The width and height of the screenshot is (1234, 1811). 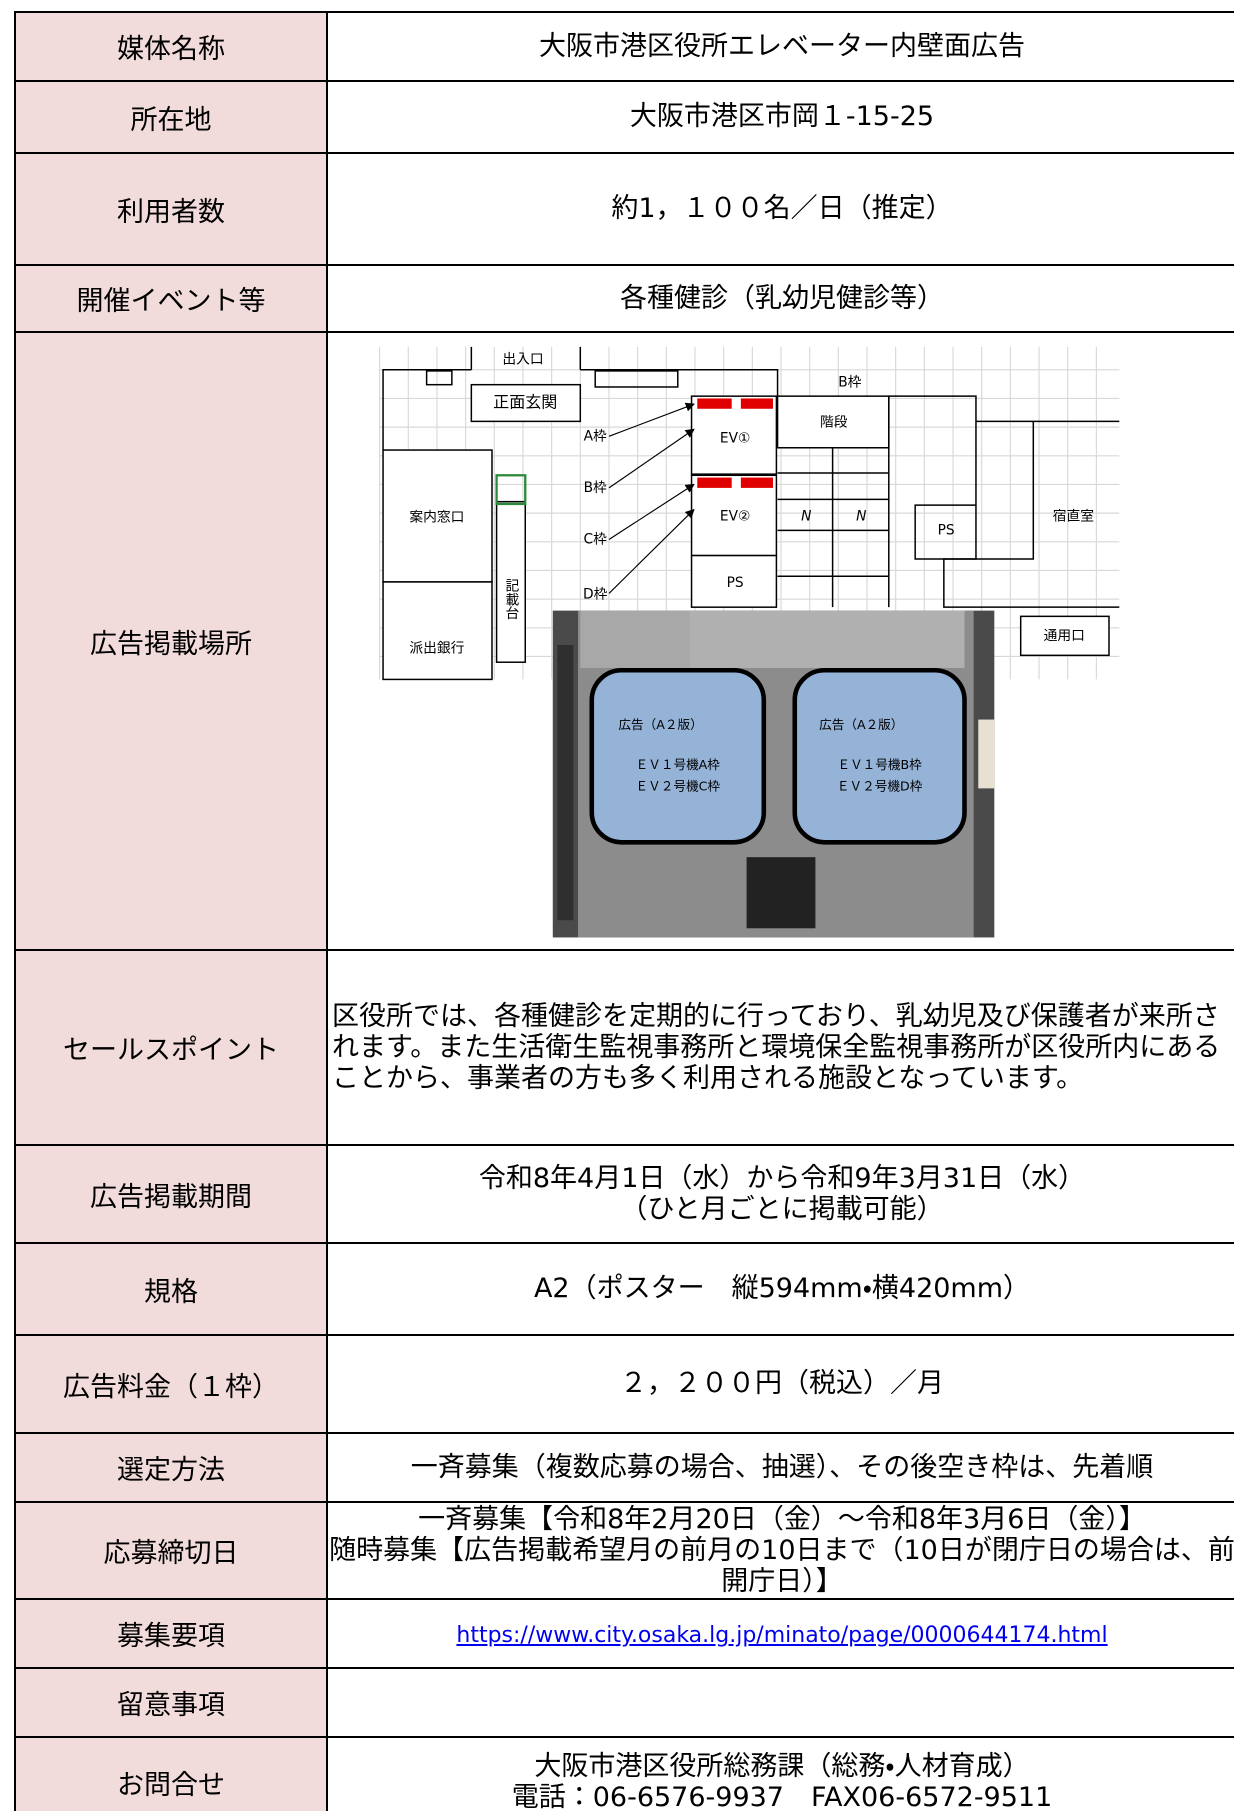 I want to click on diagram-label: 階段, so click(x=834, y=423).